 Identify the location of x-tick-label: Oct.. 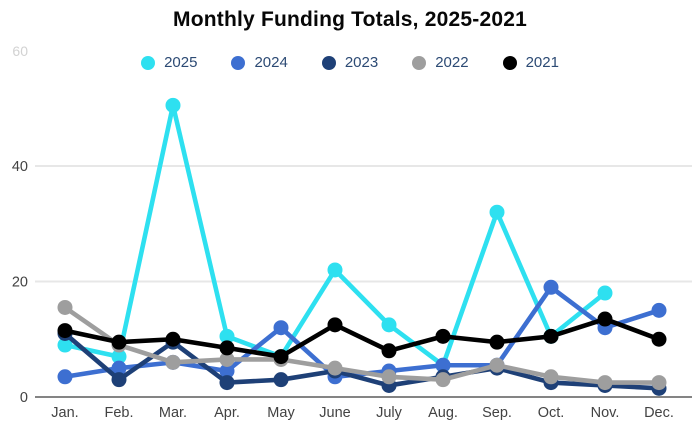
(551, 413).